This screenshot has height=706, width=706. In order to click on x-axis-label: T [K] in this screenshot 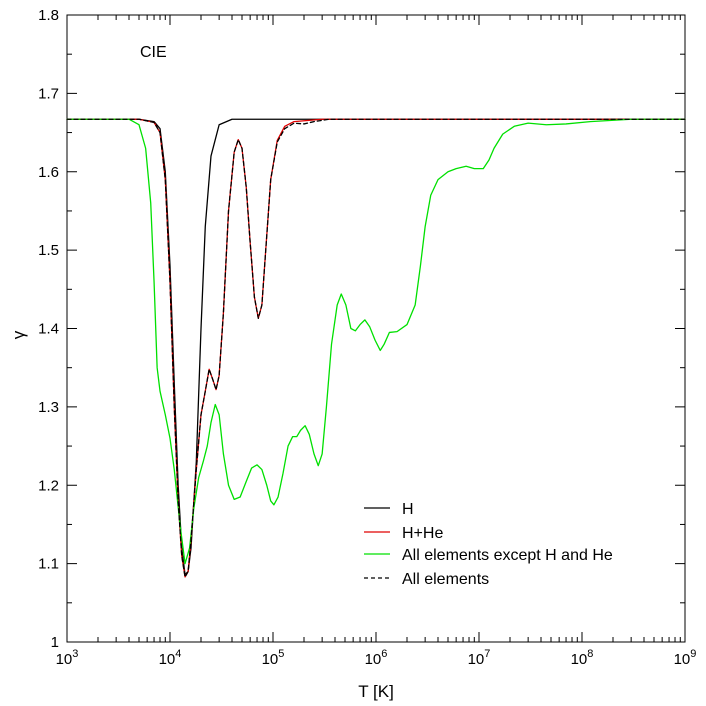, I will do `click(376, 691)`.